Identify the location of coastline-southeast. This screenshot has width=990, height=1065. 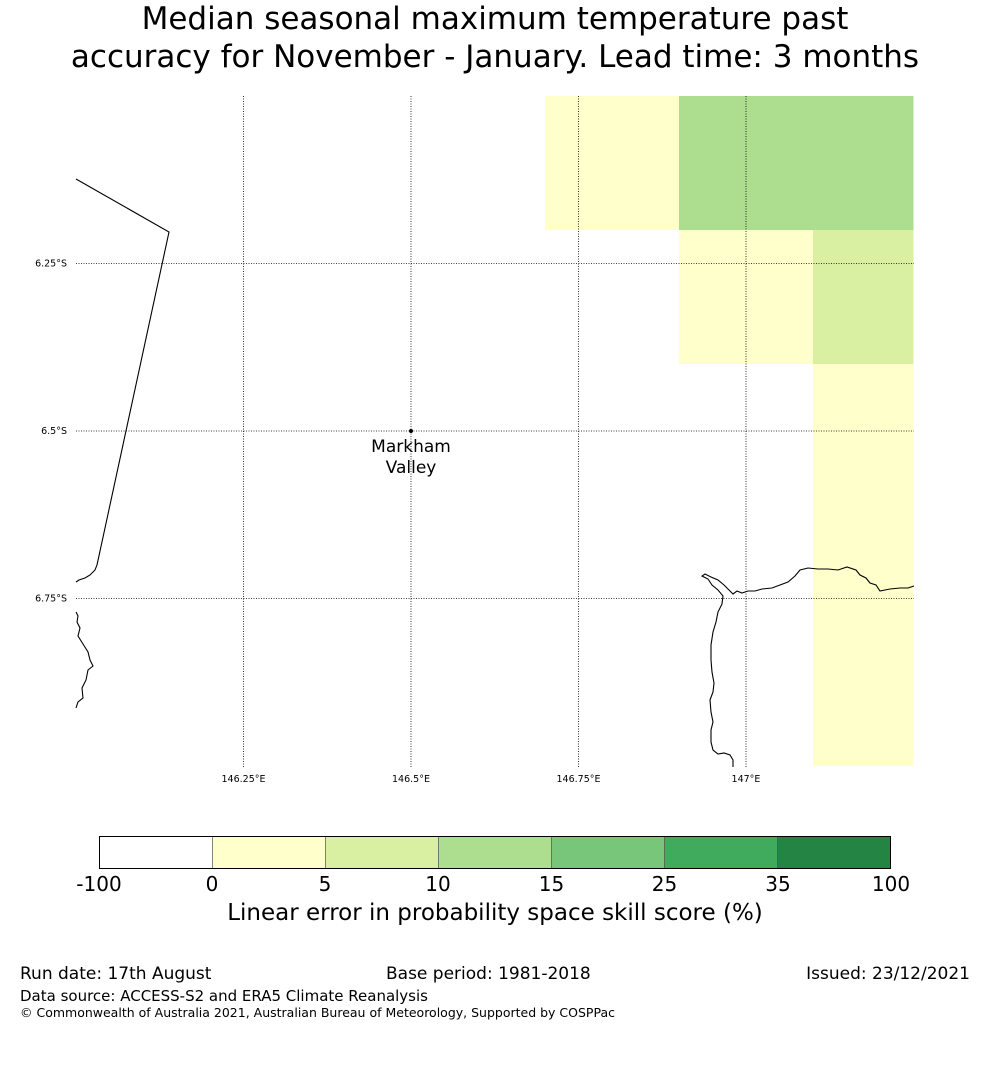
(807, 666).